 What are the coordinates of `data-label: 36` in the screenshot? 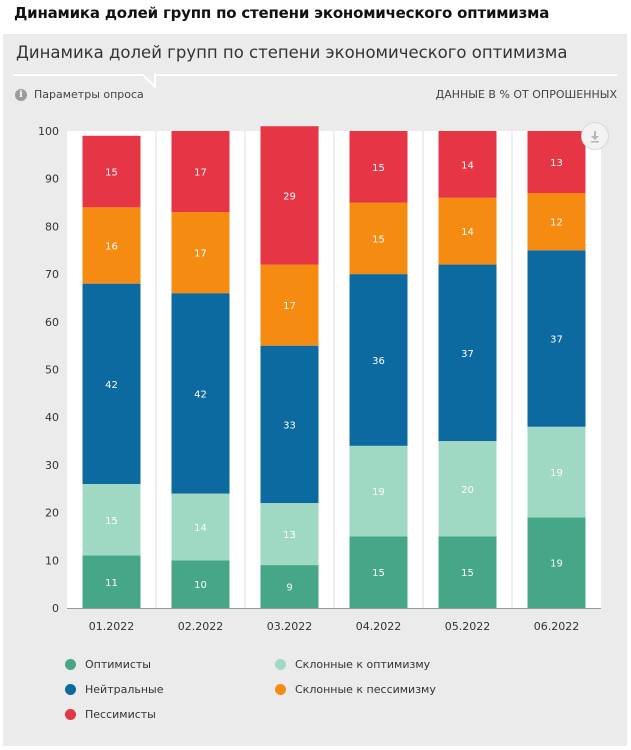 It's located at (378, 361).